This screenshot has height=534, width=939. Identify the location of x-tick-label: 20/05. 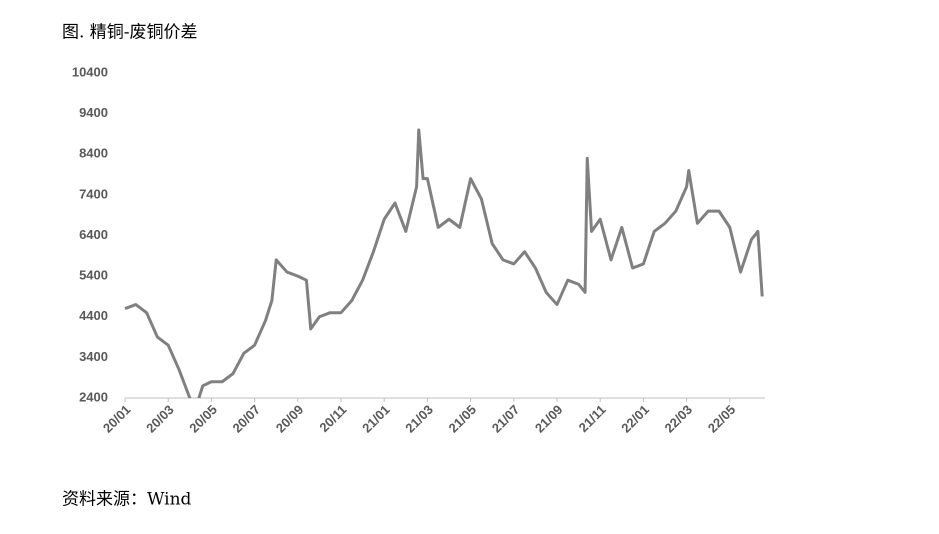
(203, 419).